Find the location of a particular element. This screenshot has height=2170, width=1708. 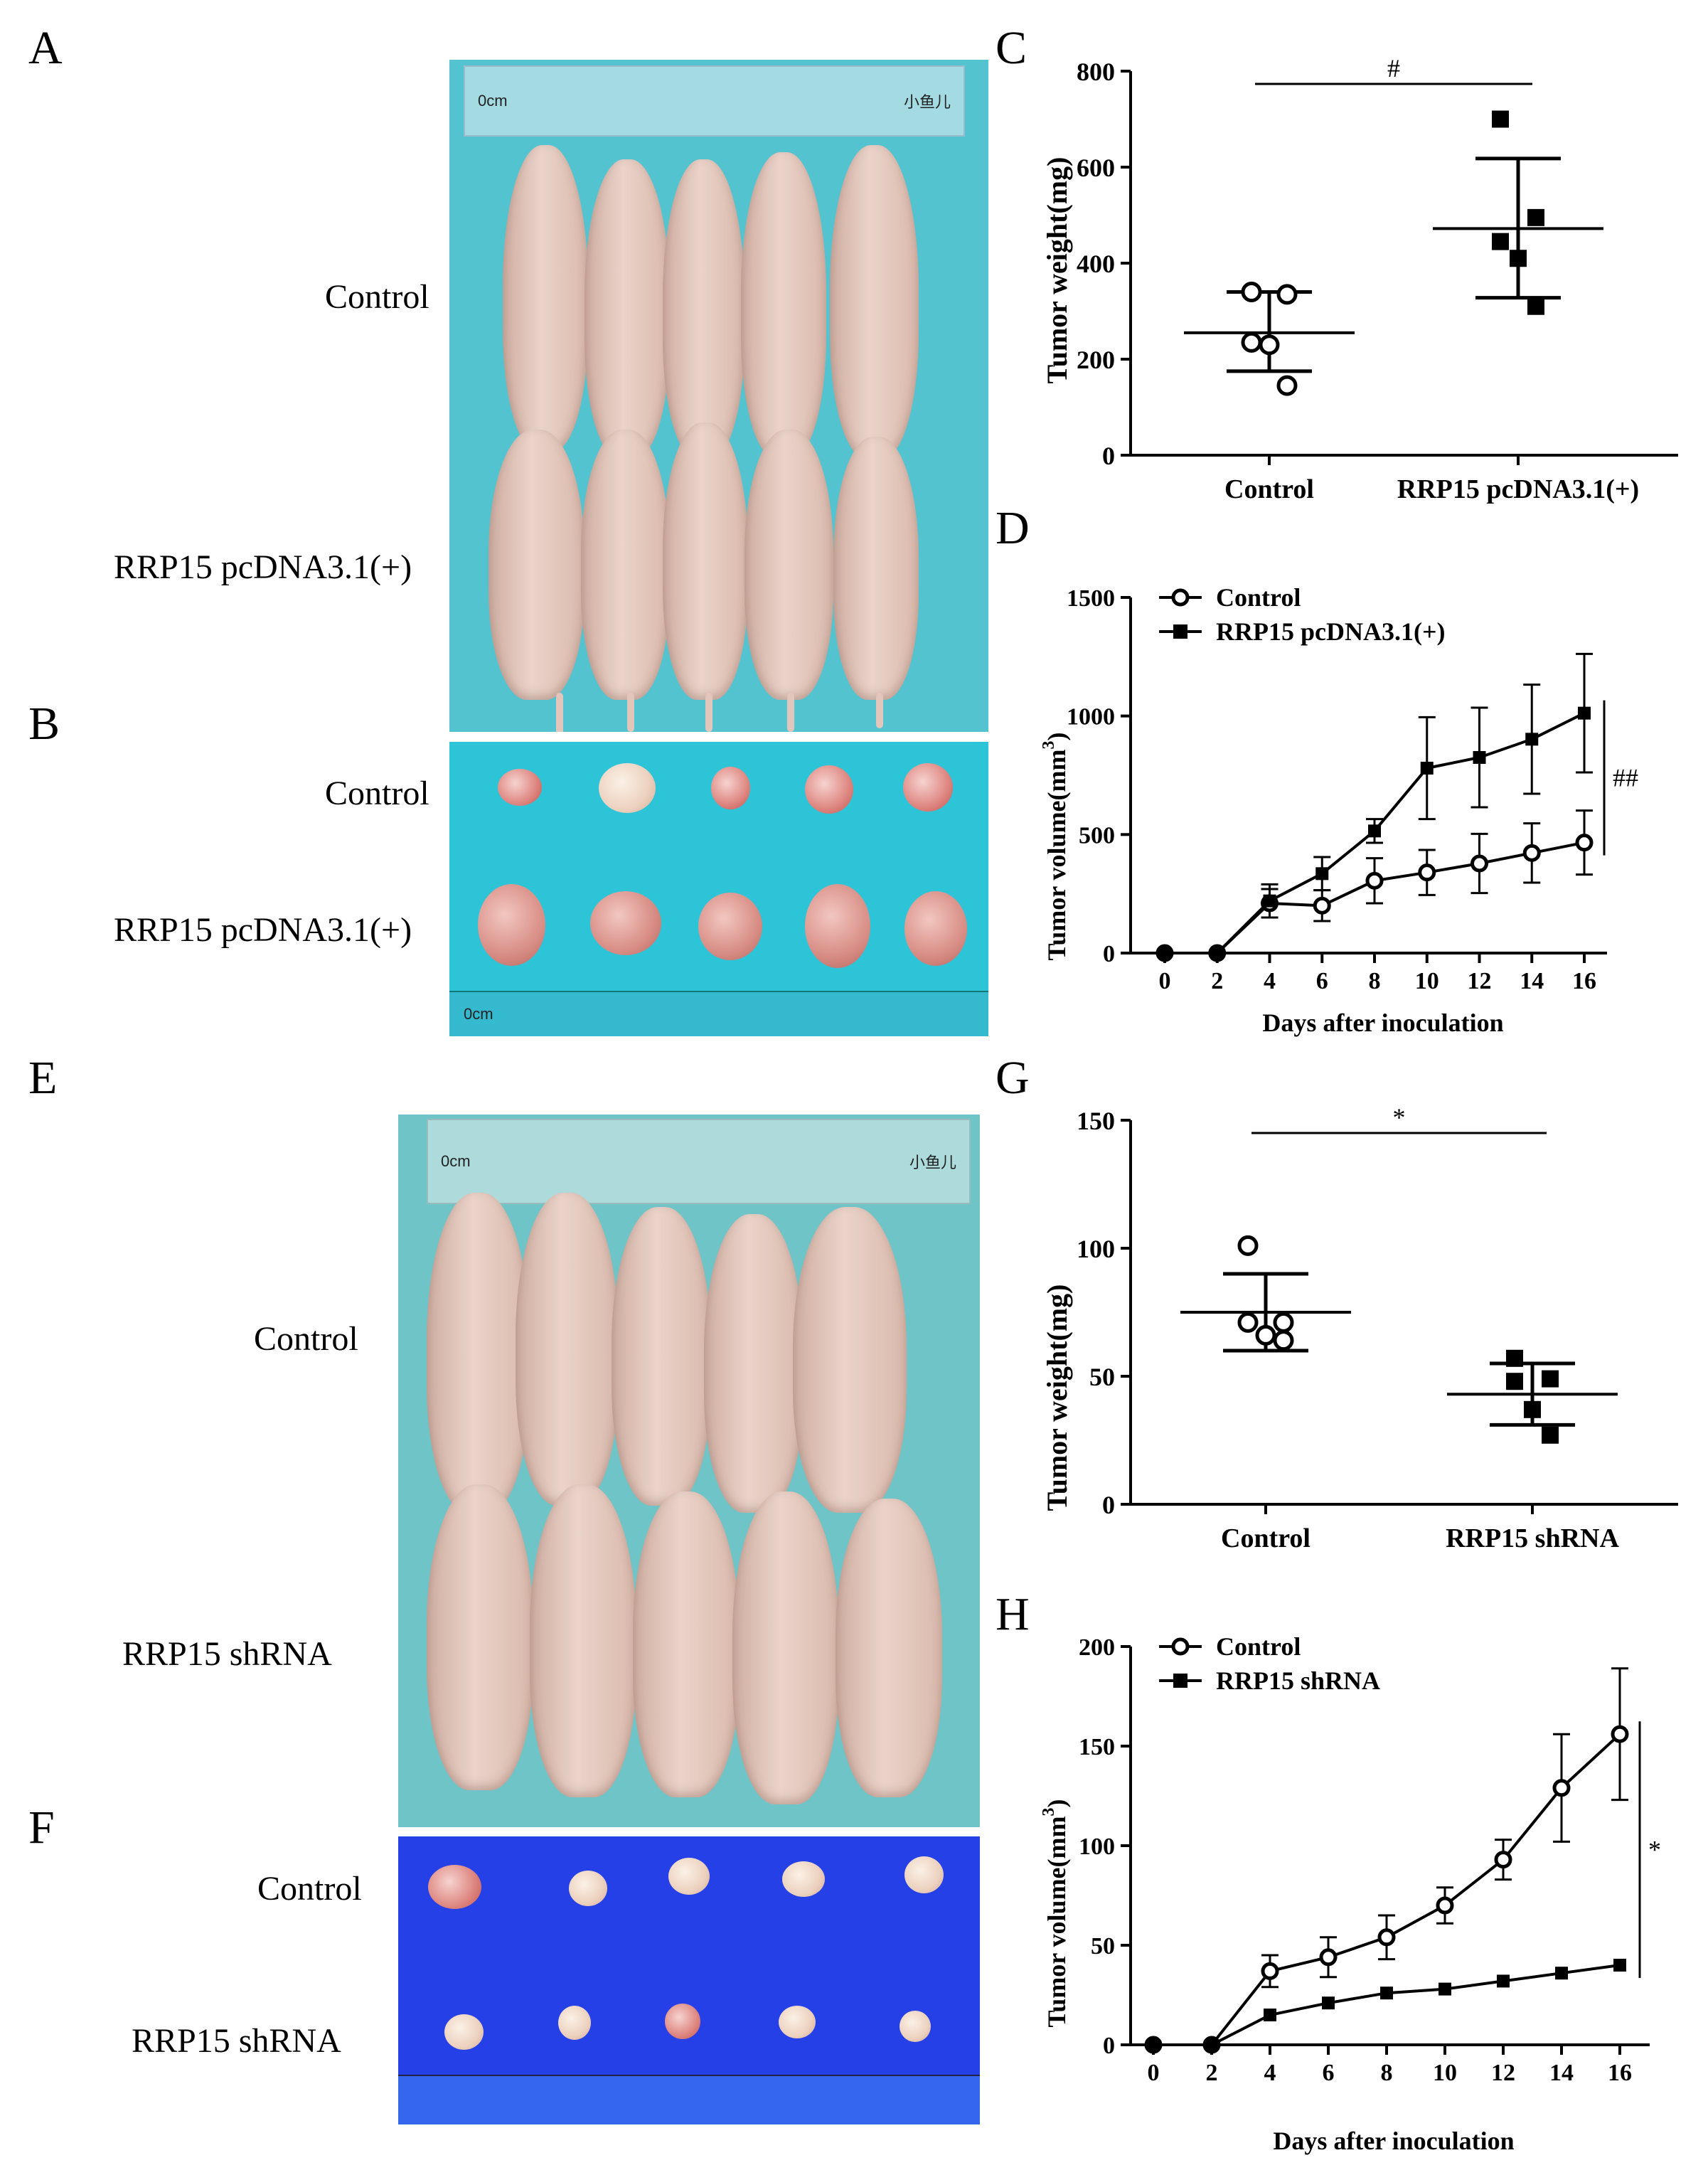

panel-letter-g: G is located at coordinates (1013, 1078).